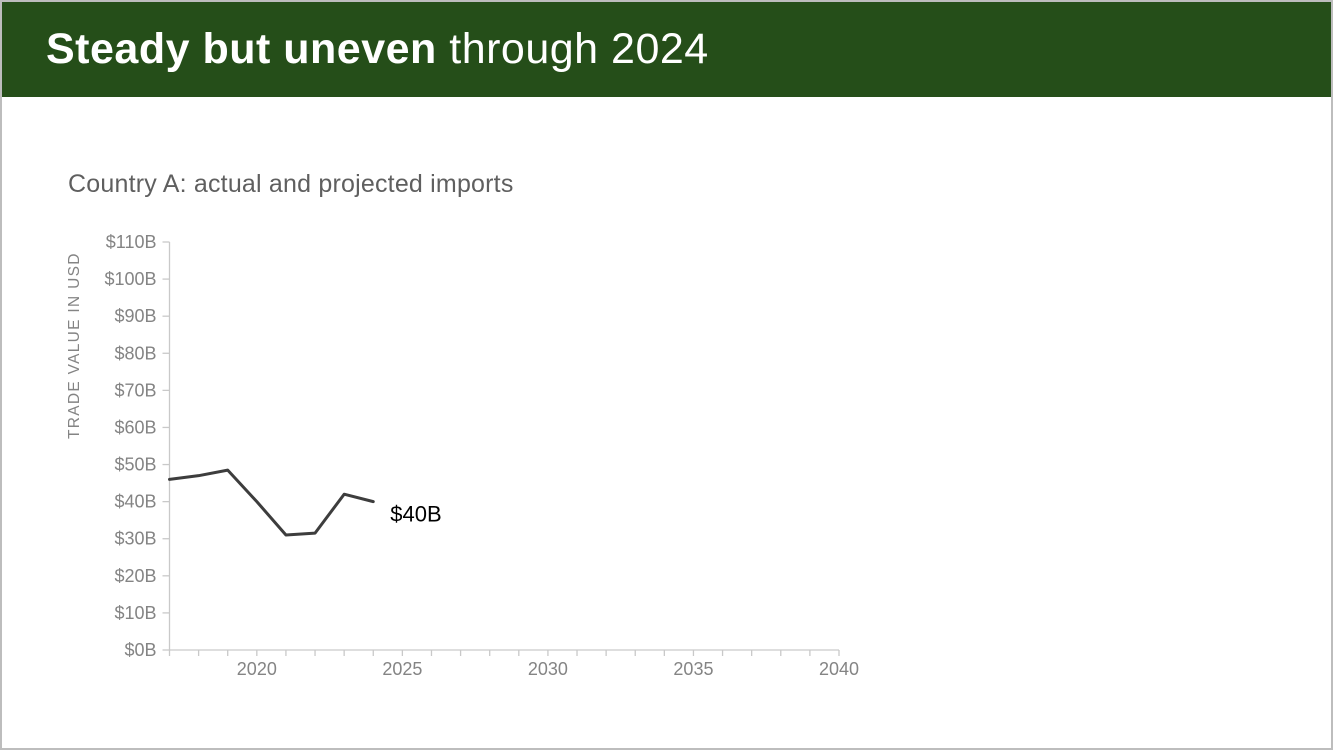  I want to click on y-tick-label: $100B, so click(130, 279).